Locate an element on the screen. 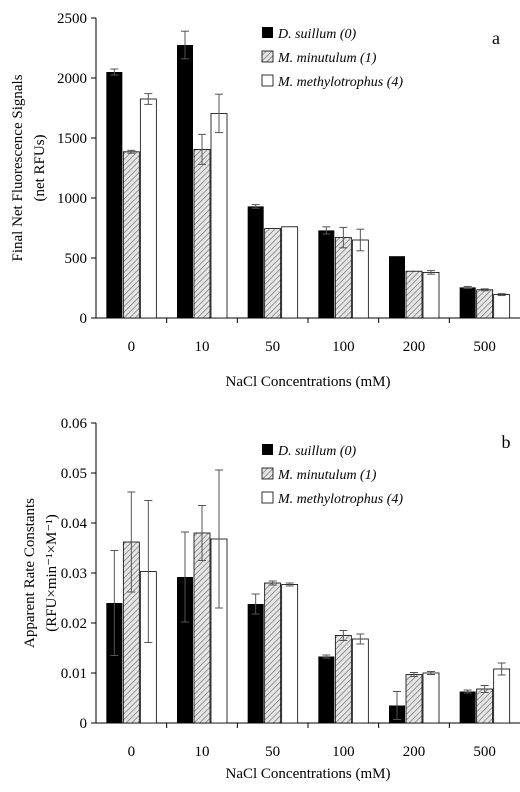  y-tick-label: 0.06 is located at coordinates (74, 424).